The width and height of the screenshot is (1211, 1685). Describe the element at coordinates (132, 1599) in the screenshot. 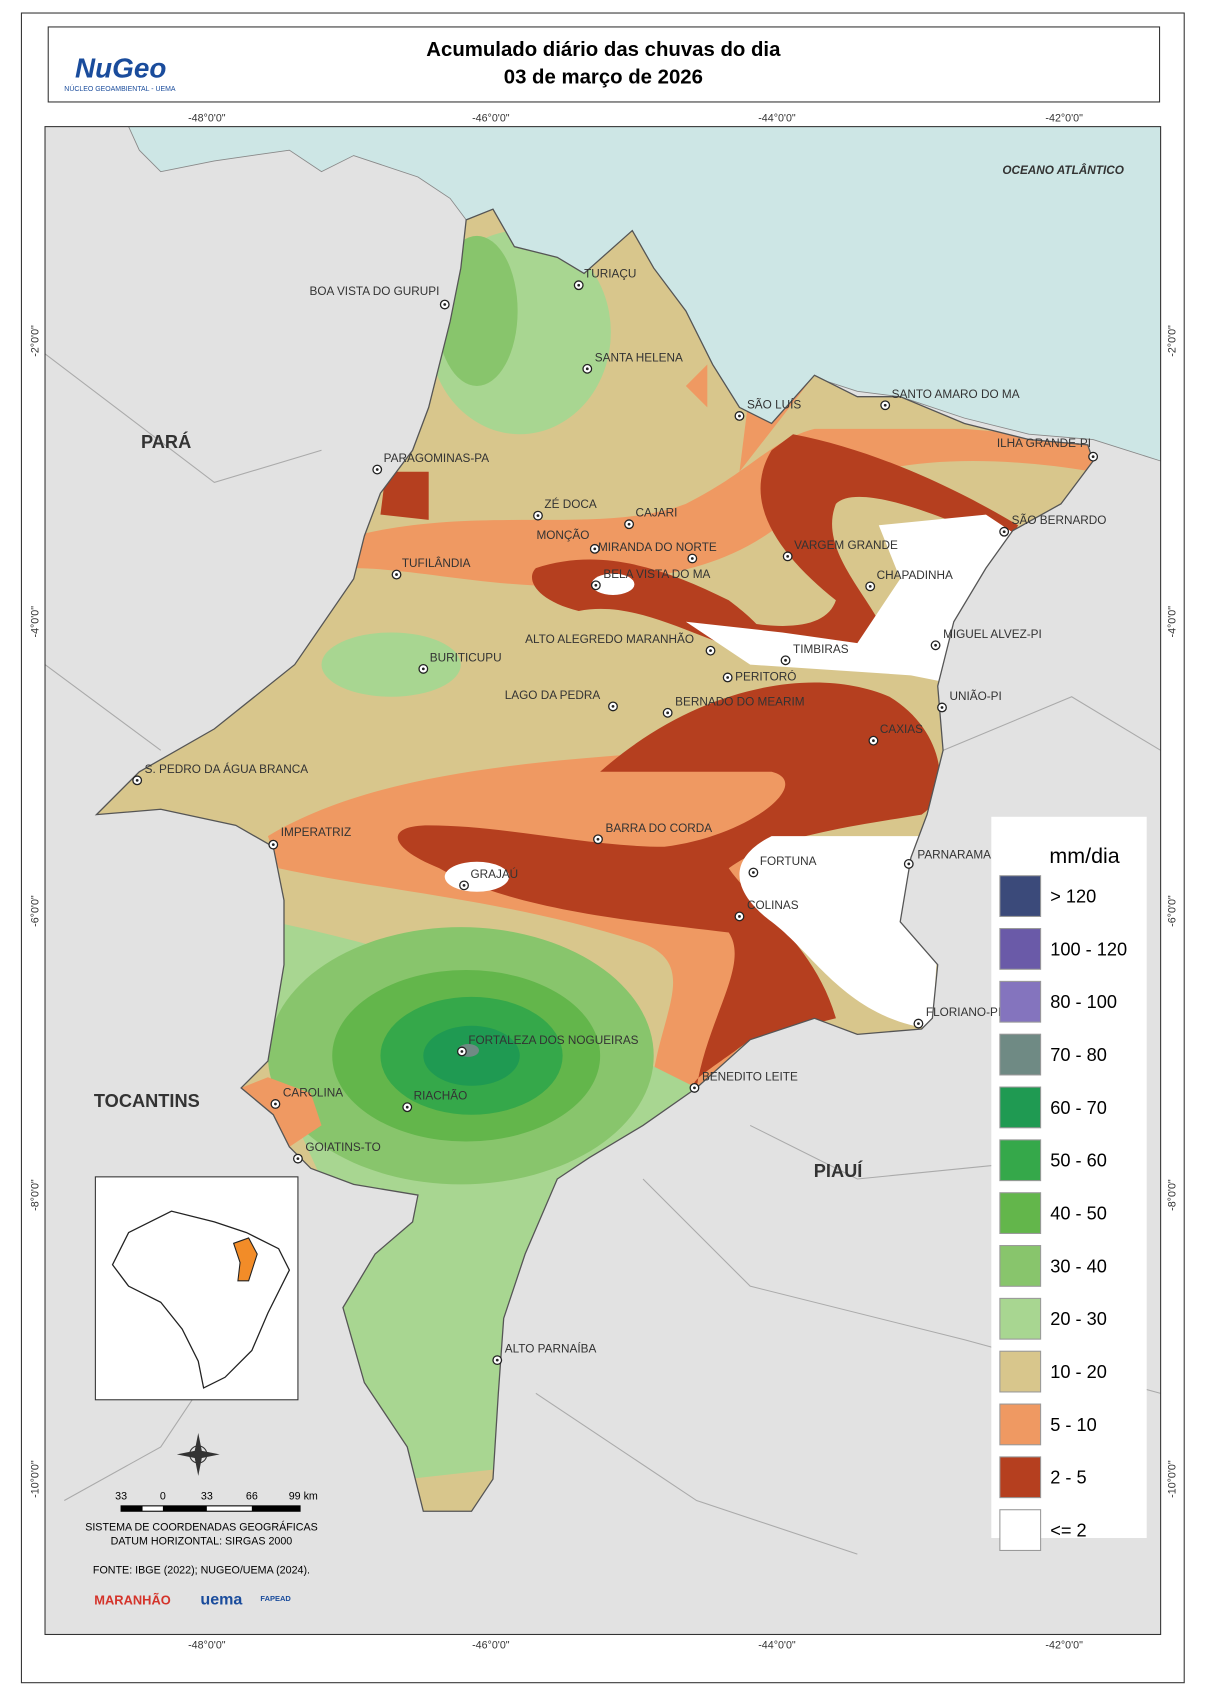

I see `logo-maranhao: MARANHÃO` at that location.